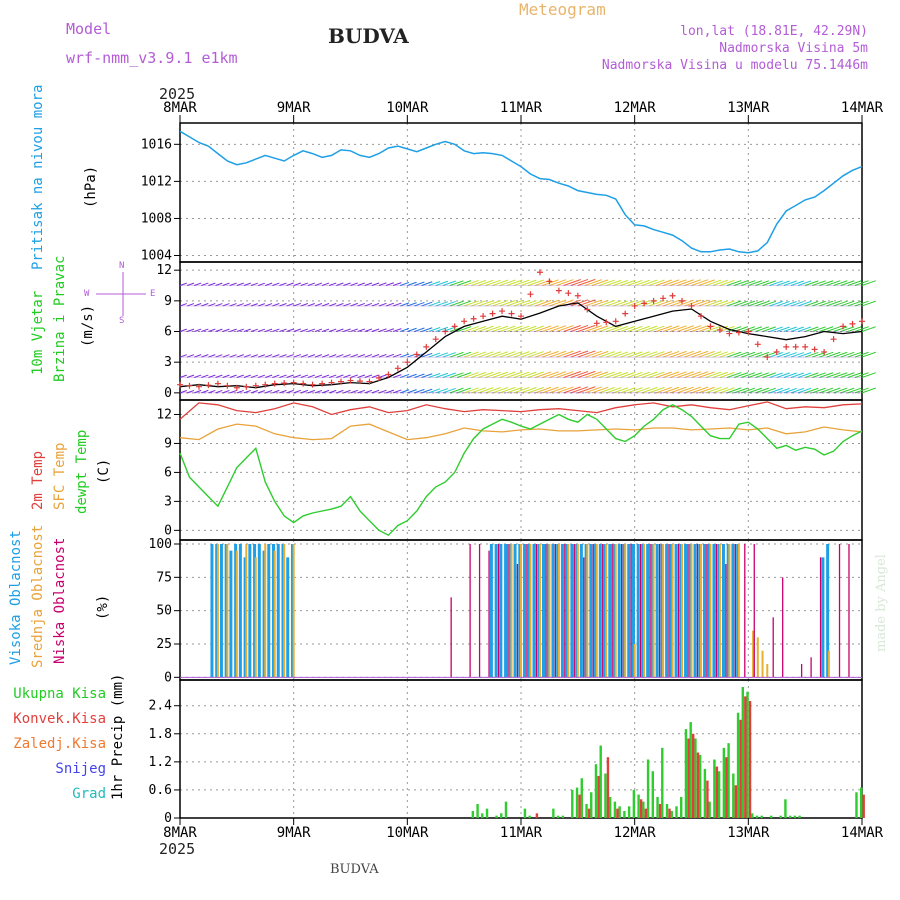 The image size is (900, 900). Describe the element at coordinates (156, 181) in the screenshot. I see `y-tick-label: 1012` at that location.